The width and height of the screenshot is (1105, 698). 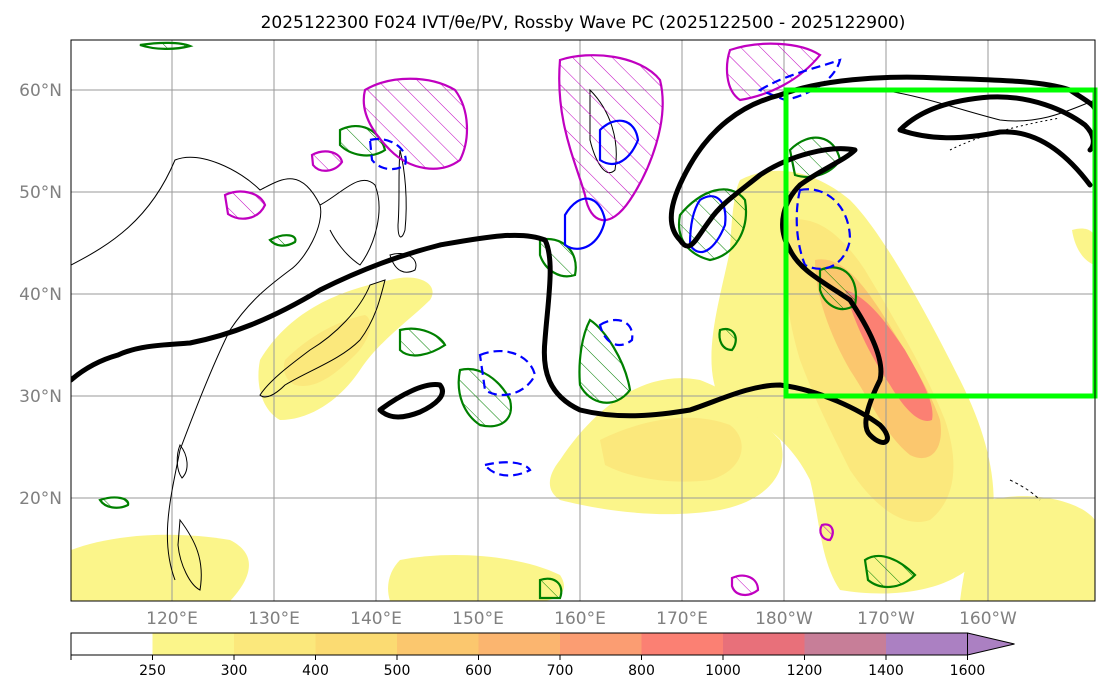 I want to click on colorbar-outline, so click(x=519, y=644).